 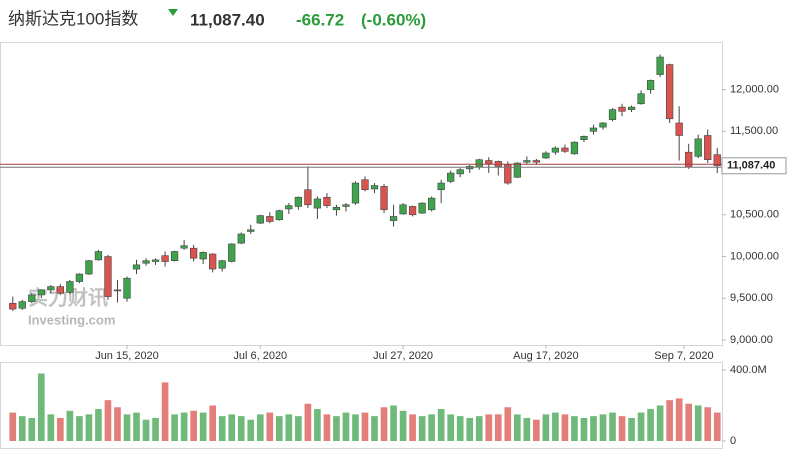 What do you see at coordinates (320, 19) in the screenshot?
I see `change: -66.72` at bounding box center [320, 19].